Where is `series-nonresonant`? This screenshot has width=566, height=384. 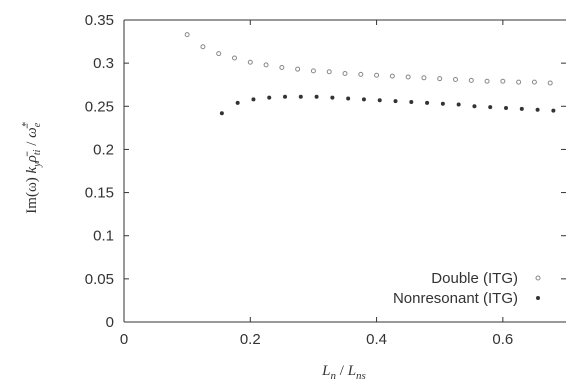
series-nonresonant is located at coordinates (387, 105).